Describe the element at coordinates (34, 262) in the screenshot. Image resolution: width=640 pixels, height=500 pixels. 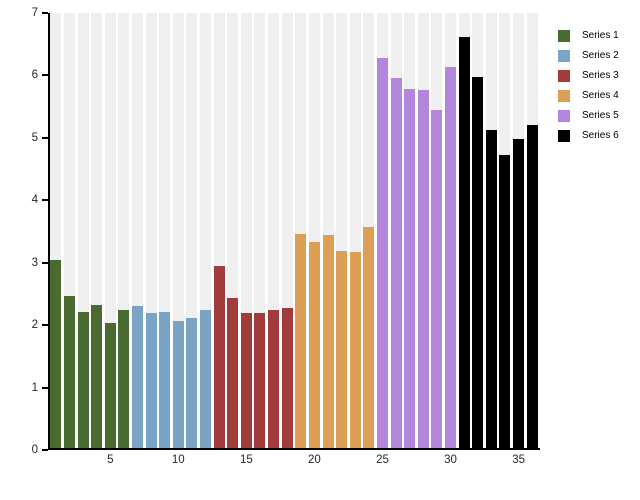
I see `y-tick-label: 3` at that location.